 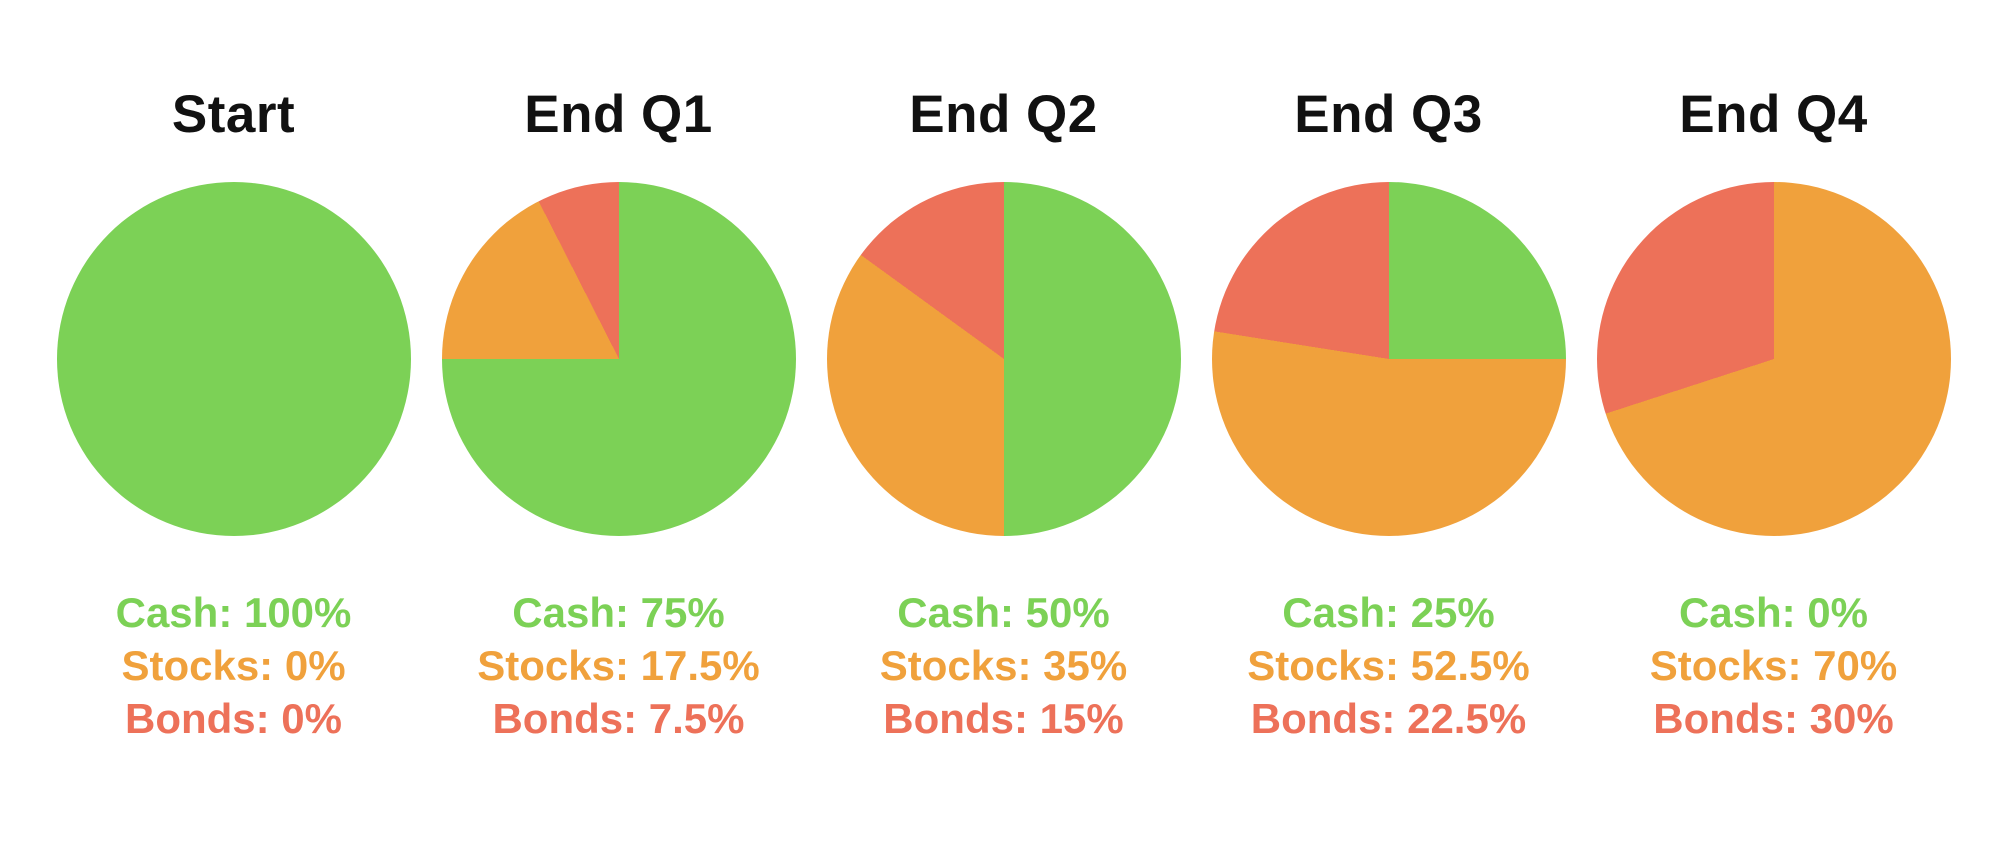 What do you see at coordinates (1773, 612) in the screenshot?
I see `legend-label-cash: Cash: 0%` at bounding box center [1773, 612].